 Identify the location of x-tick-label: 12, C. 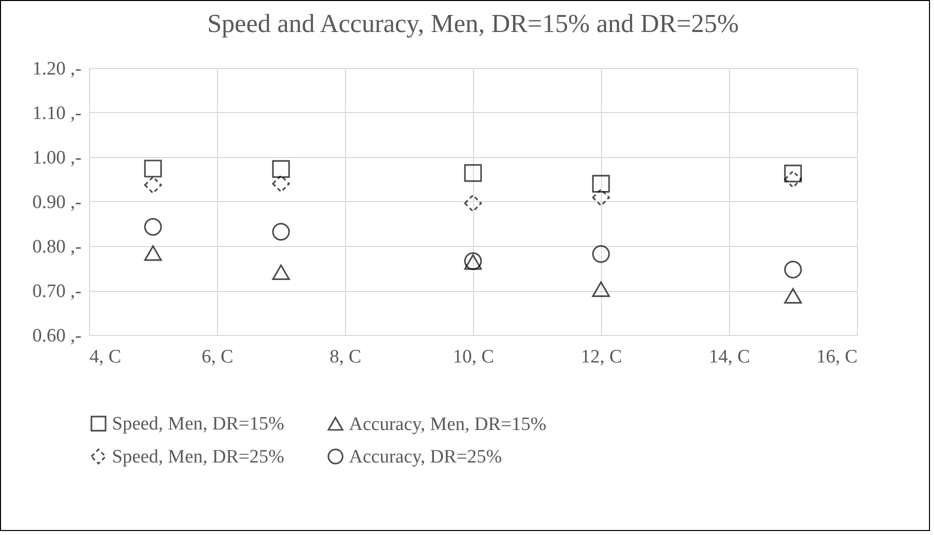
(601, 357).